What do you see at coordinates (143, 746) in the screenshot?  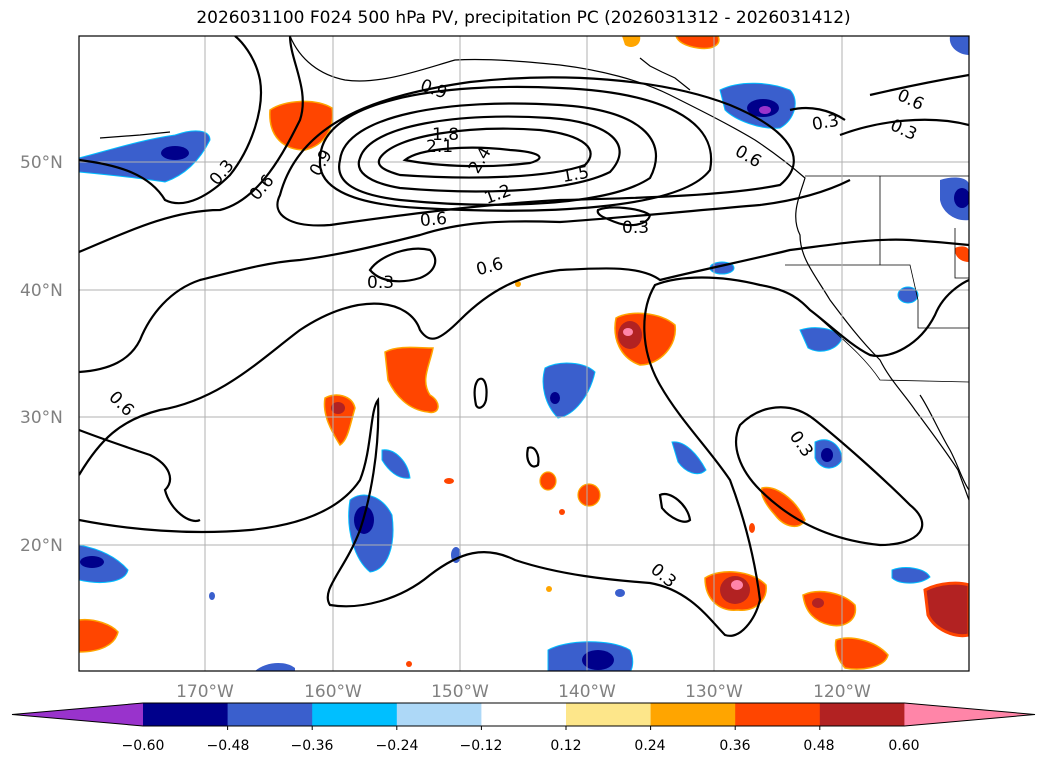 I see `colorbar-tick-label: −0.60` at bounding box center [143, 746].